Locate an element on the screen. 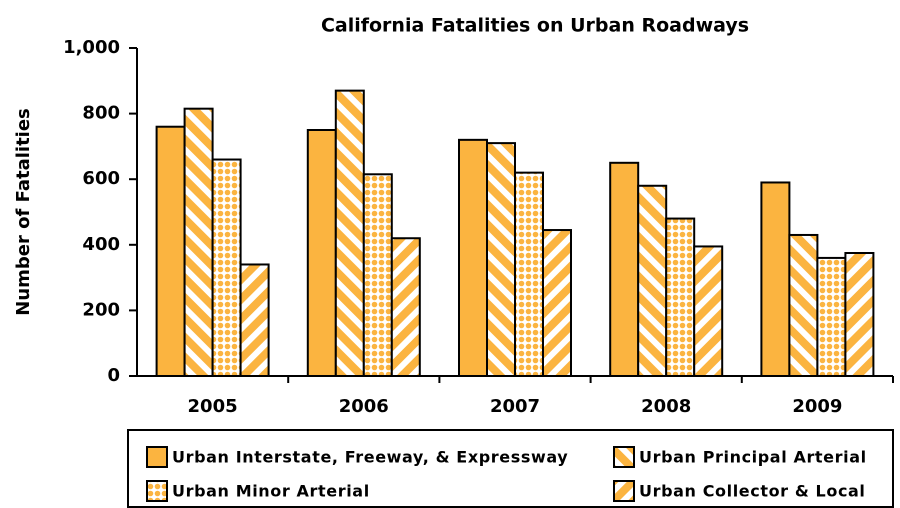 This screenshot has width=900, height=508. x-tick-label: 2008 is located at coordinates (666, 406).